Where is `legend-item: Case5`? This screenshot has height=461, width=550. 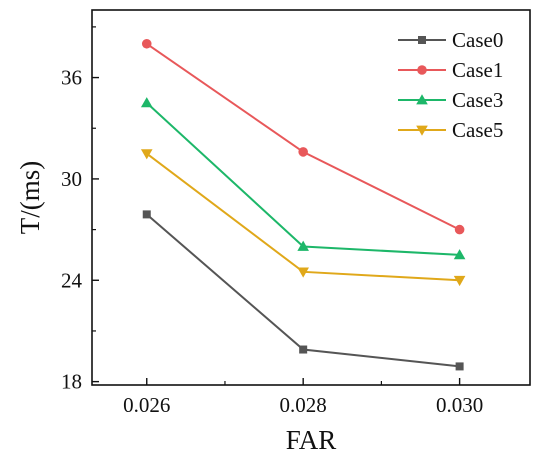
legend-item: Case5 is located at coordinates (450, 130).